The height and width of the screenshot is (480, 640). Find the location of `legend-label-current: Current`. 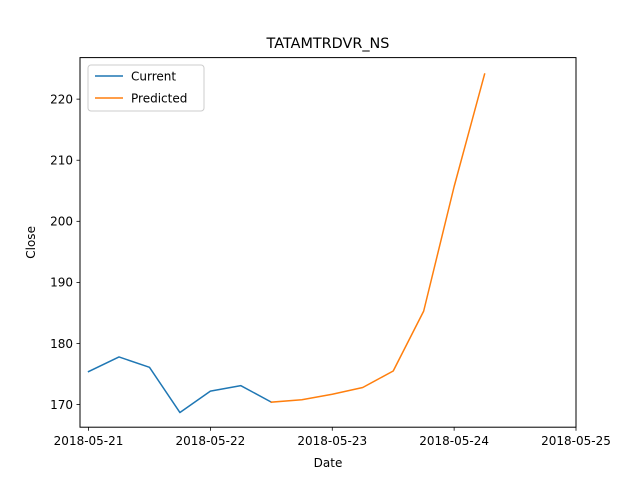

legend-label-current: Current is located at coordinates (153, 77).